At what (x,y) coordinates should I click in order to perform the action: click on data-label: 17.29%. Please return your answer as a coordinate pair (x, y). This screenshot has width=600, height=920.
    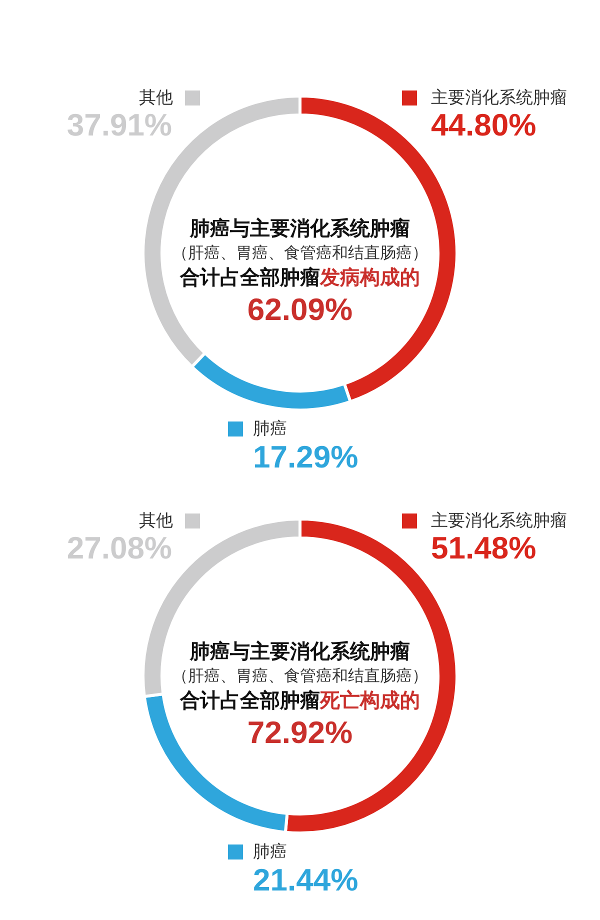
    Looking at the image, I should click on (305, 457).